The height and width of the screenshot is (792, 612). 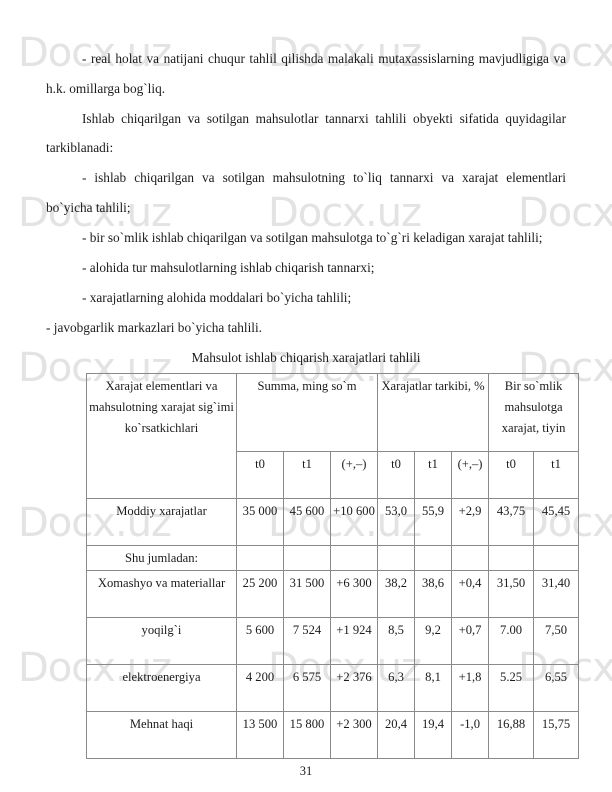 What do you see at coordinates (260, 474) in the screenshot?
I see `subheader-summa-t0: t0` at bounding box center [260, 474].